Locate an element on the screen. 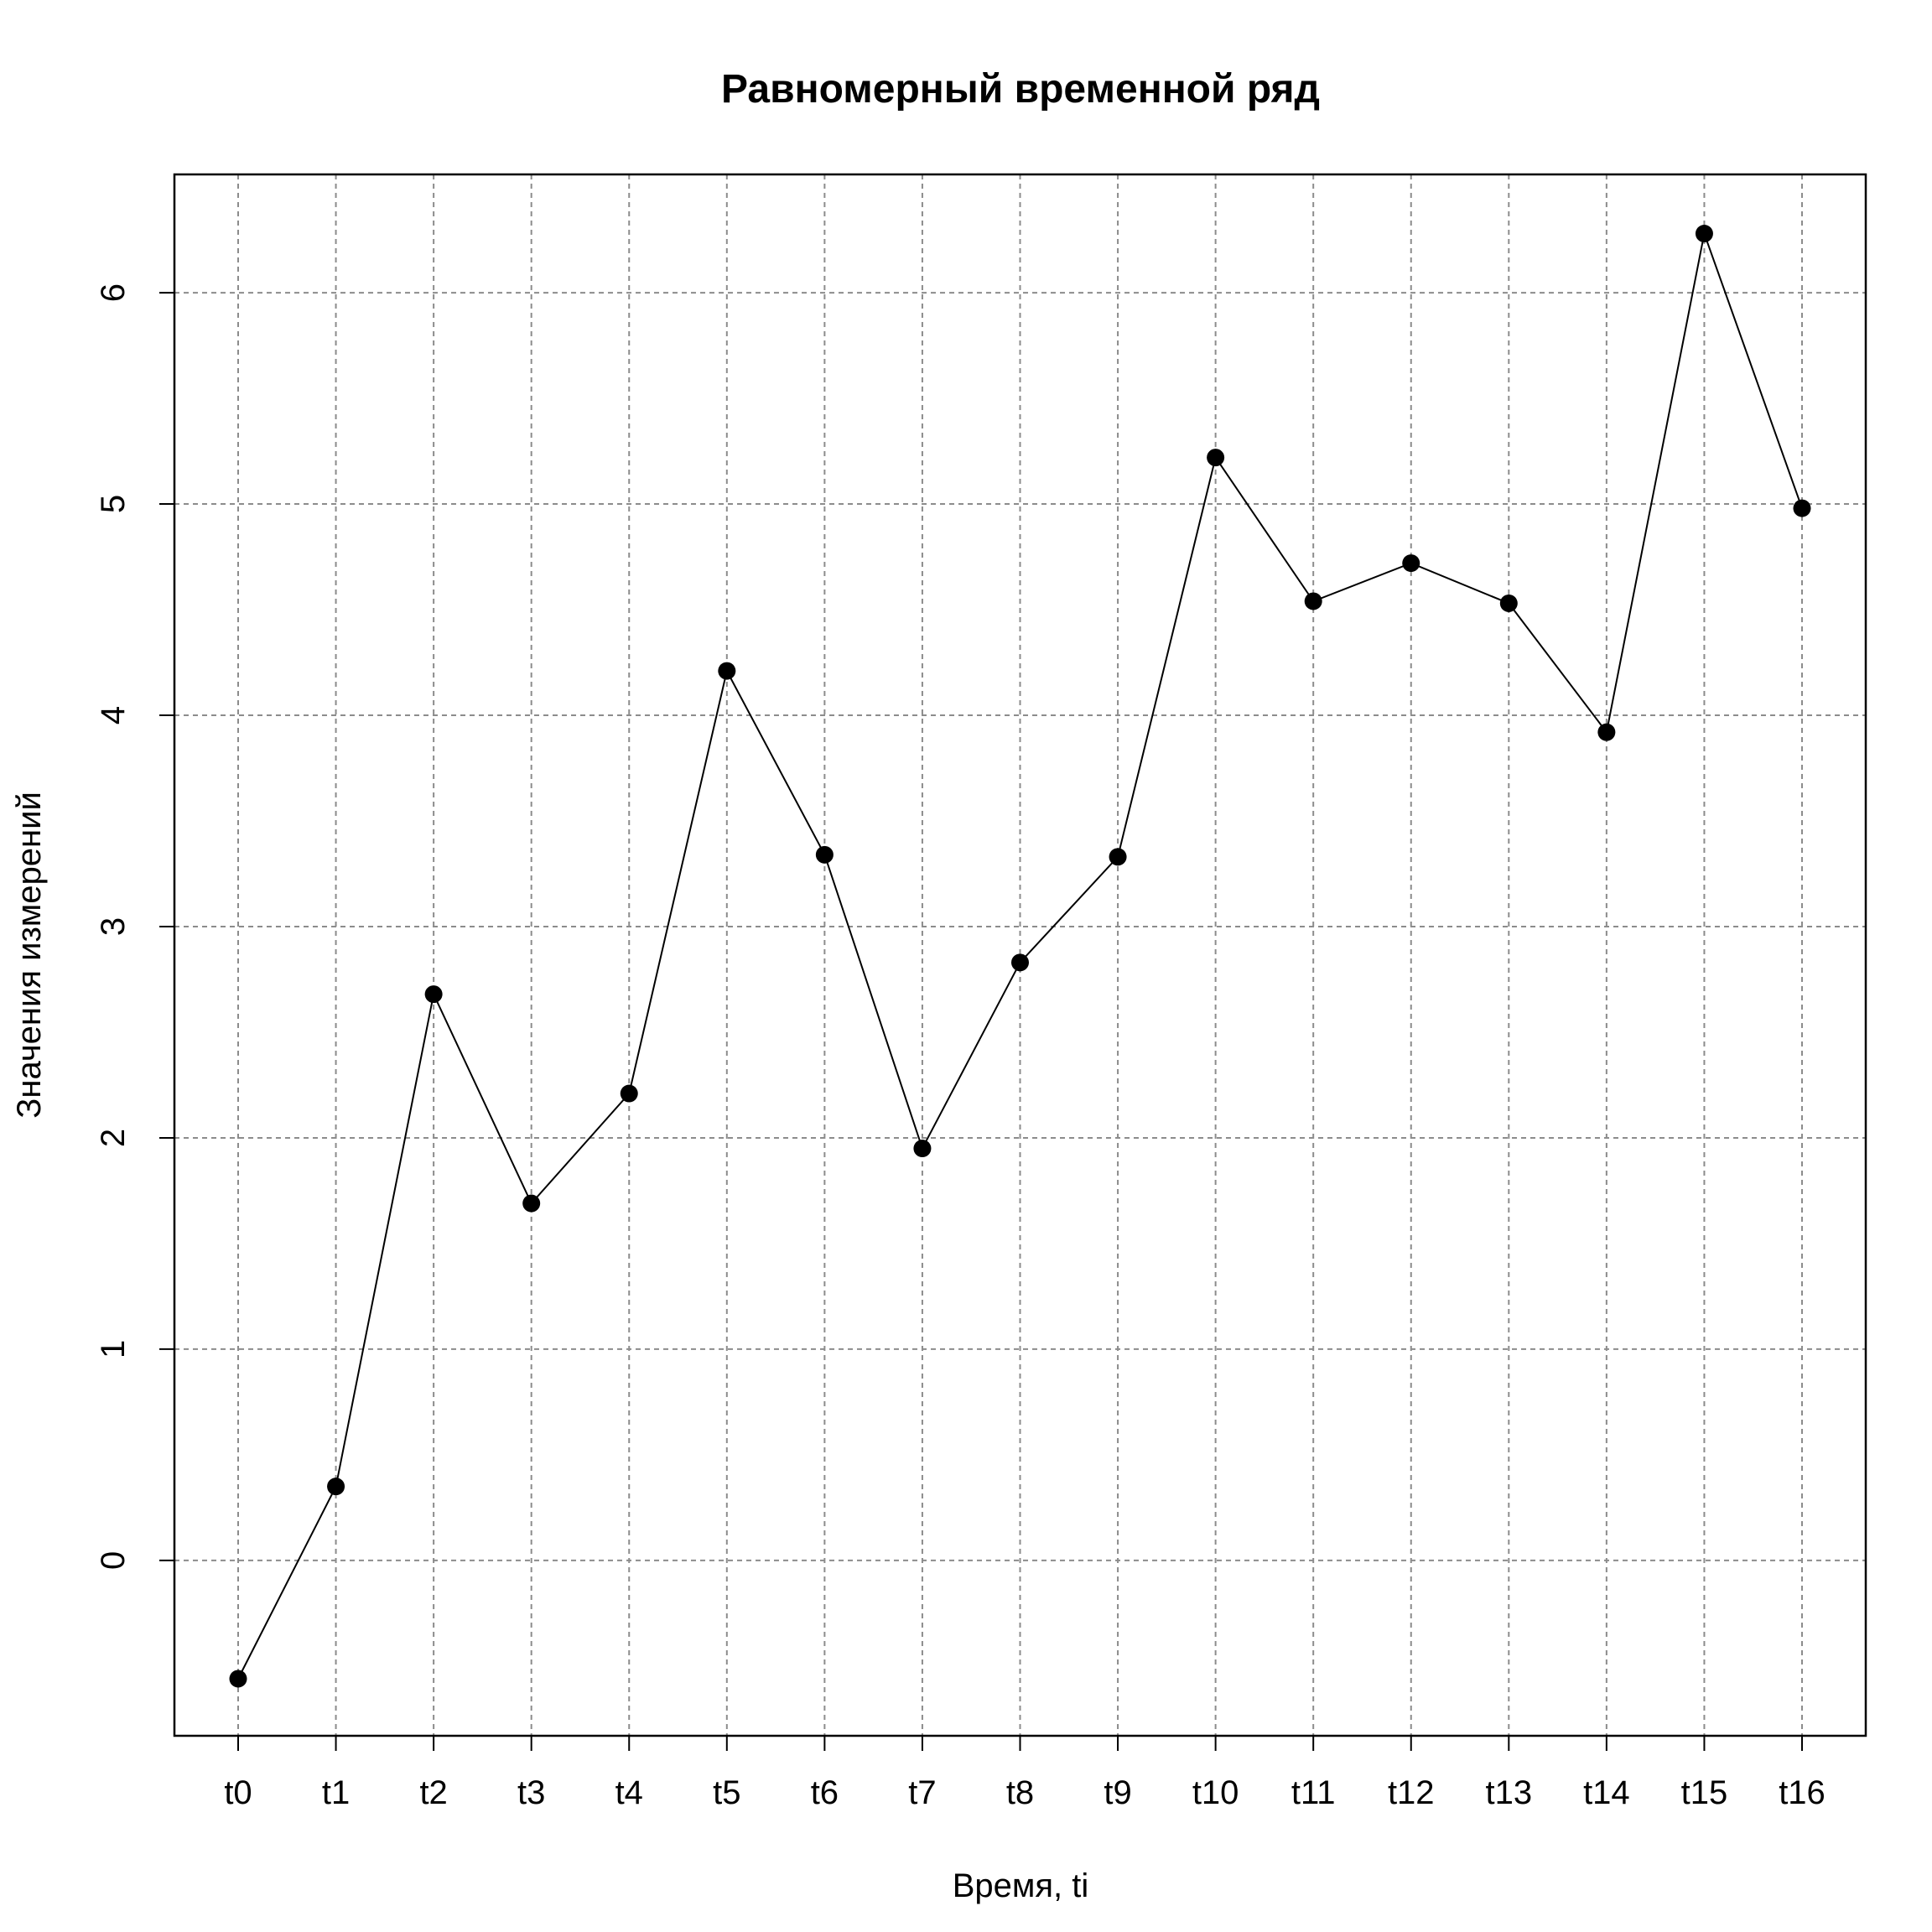 Image resolution: width=1932 pixels, height=1932 pixels. x-tick-label: t13 is located at coordinates (1509, 1792).